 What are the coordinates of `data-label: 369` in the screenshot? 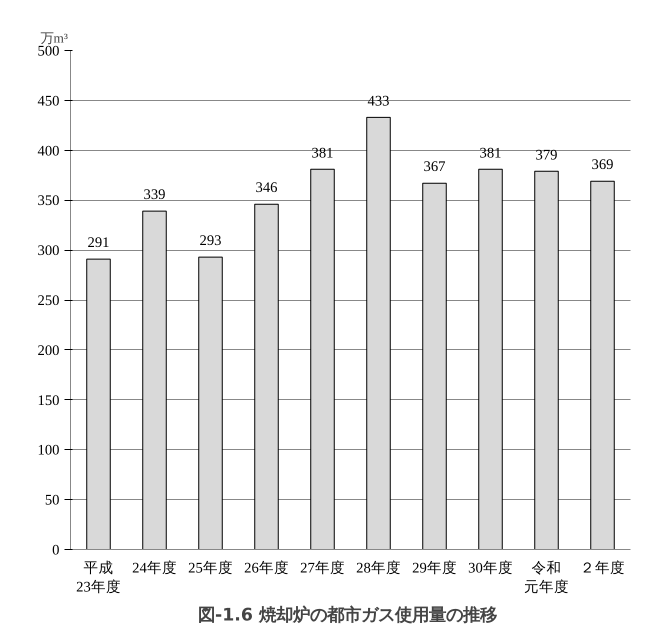 It's located at (603, 165).